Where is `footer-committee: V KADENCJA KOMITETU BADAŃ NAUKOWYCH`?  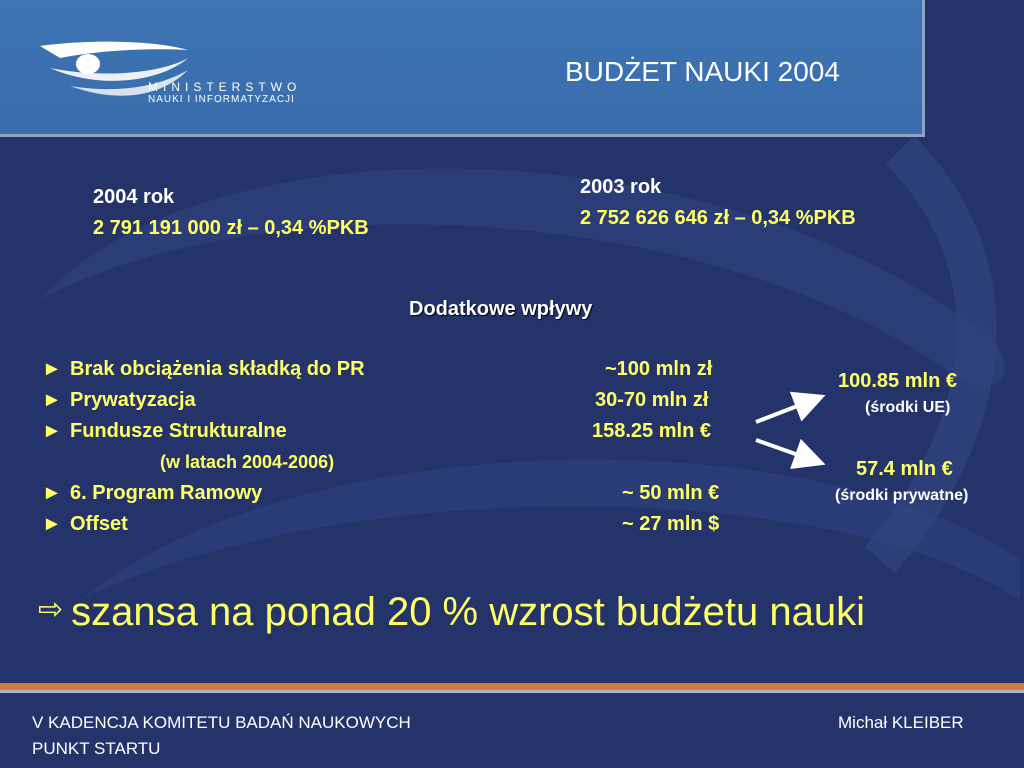 footer-committee: V KADENCJA KOMITETU BADAŃ NAUKOWYCH is located at coordinates (221, 722).